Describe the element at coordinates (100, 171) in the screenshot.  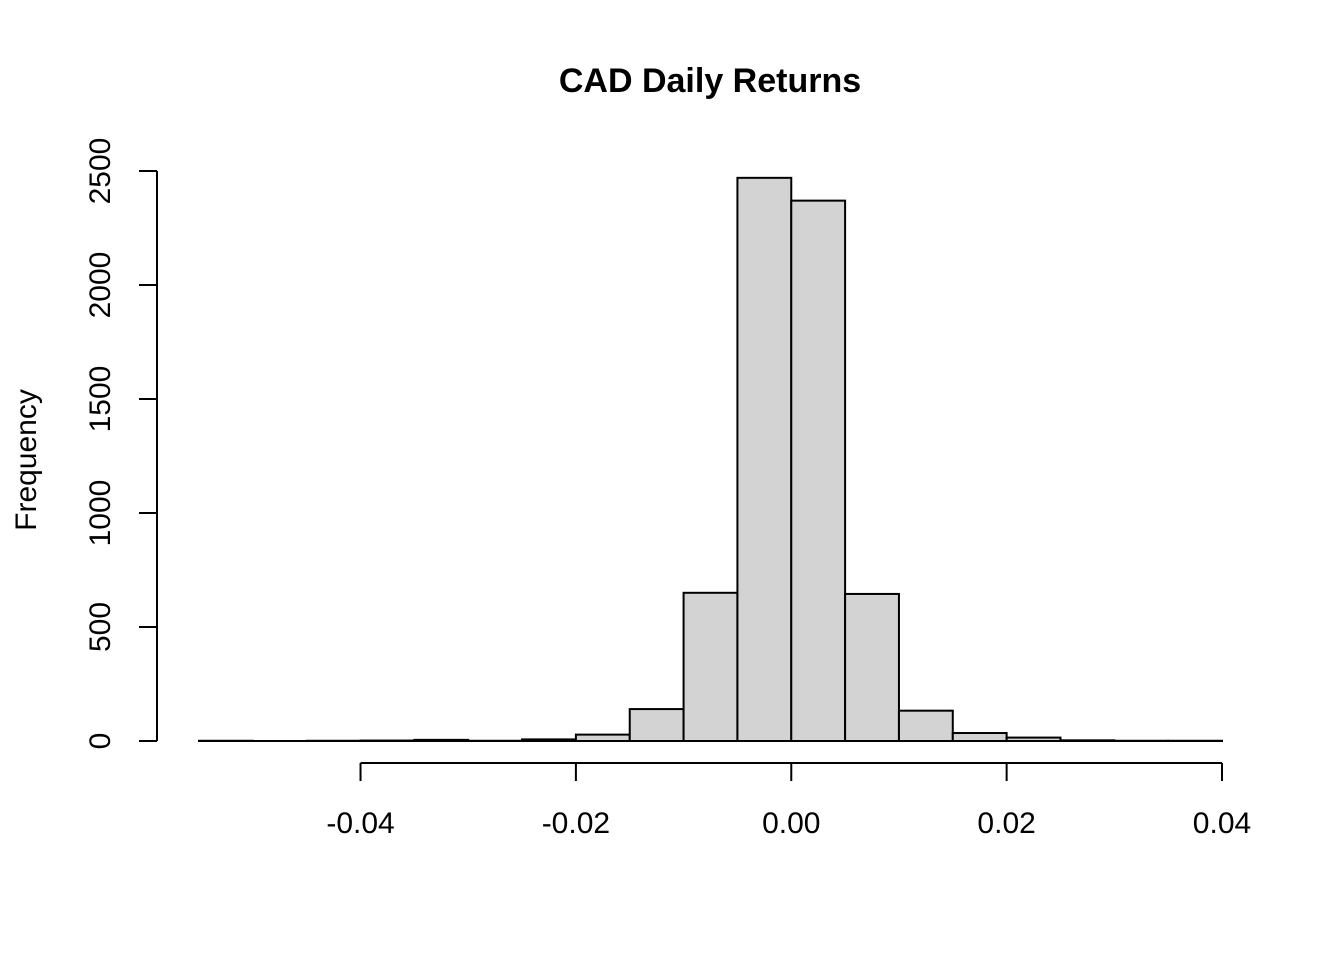
I see `y-tick-label: 2500` at that location.